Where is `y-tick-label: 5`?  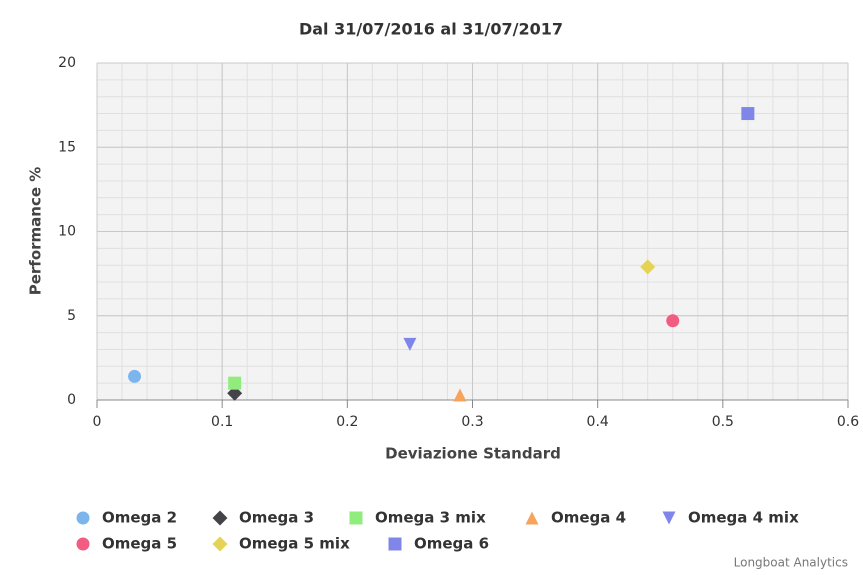
y-tick-label: 5 is located at coordinates (71, 316).